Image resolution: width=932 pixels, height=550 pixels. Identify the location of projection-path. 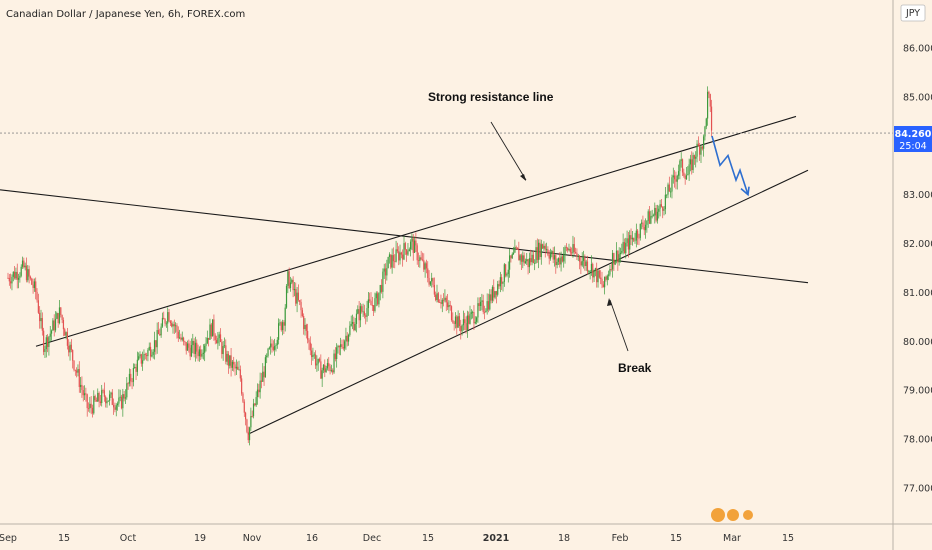
(730, 165).